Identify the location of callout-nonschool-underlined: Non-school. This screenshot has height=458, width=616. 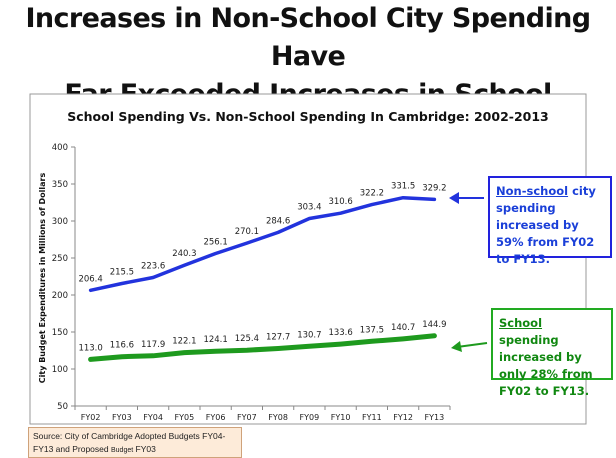
(532, 191).